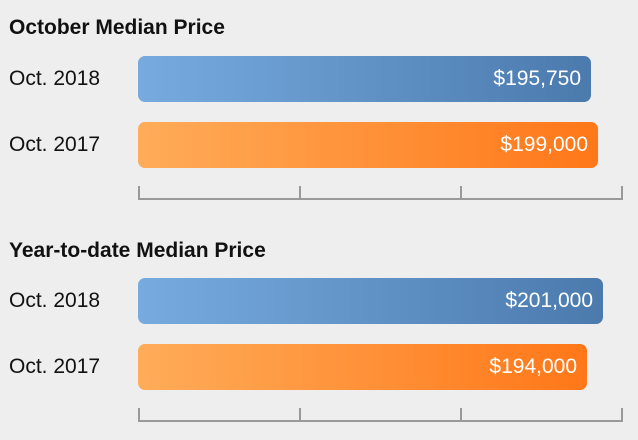 Image resolution: width=638 pixels, height=440 pixels. Describe the element at coordinates (537, 78) in the screenshot. I see `chart1-bar-oct-2018-value: $195,750` at that location.